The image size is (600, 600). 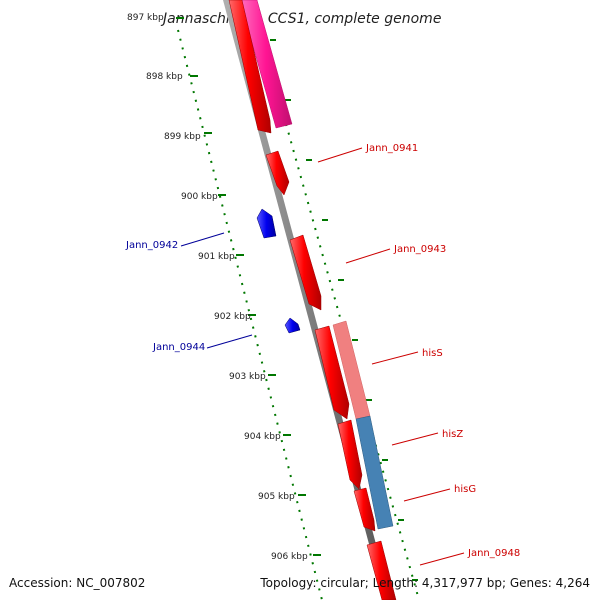 I want to click on gene-label-jann-0944: Jann_0944, so click(x=178, y=347).